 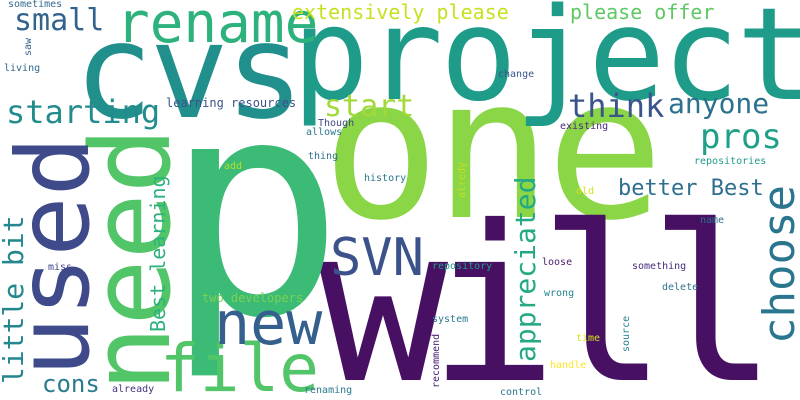 I want to click on word-history: history, so click(x=385, y=178).